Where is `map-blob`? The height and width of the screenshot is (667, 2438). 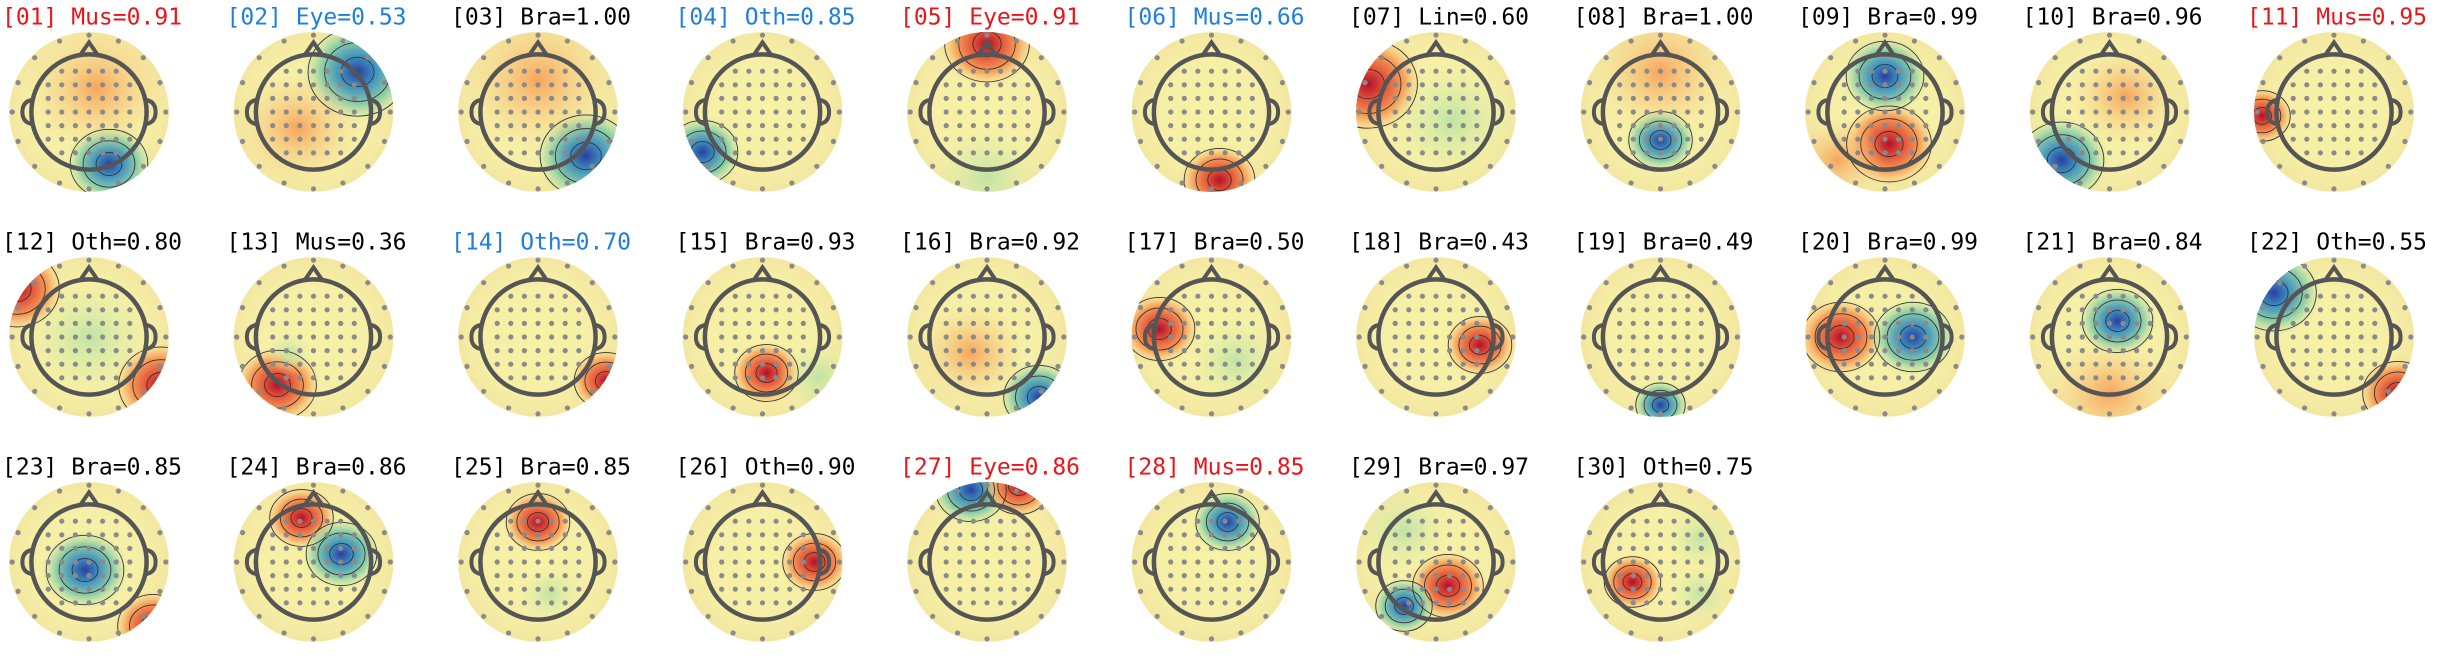 map-blob is located at coordinates (1452, 120).